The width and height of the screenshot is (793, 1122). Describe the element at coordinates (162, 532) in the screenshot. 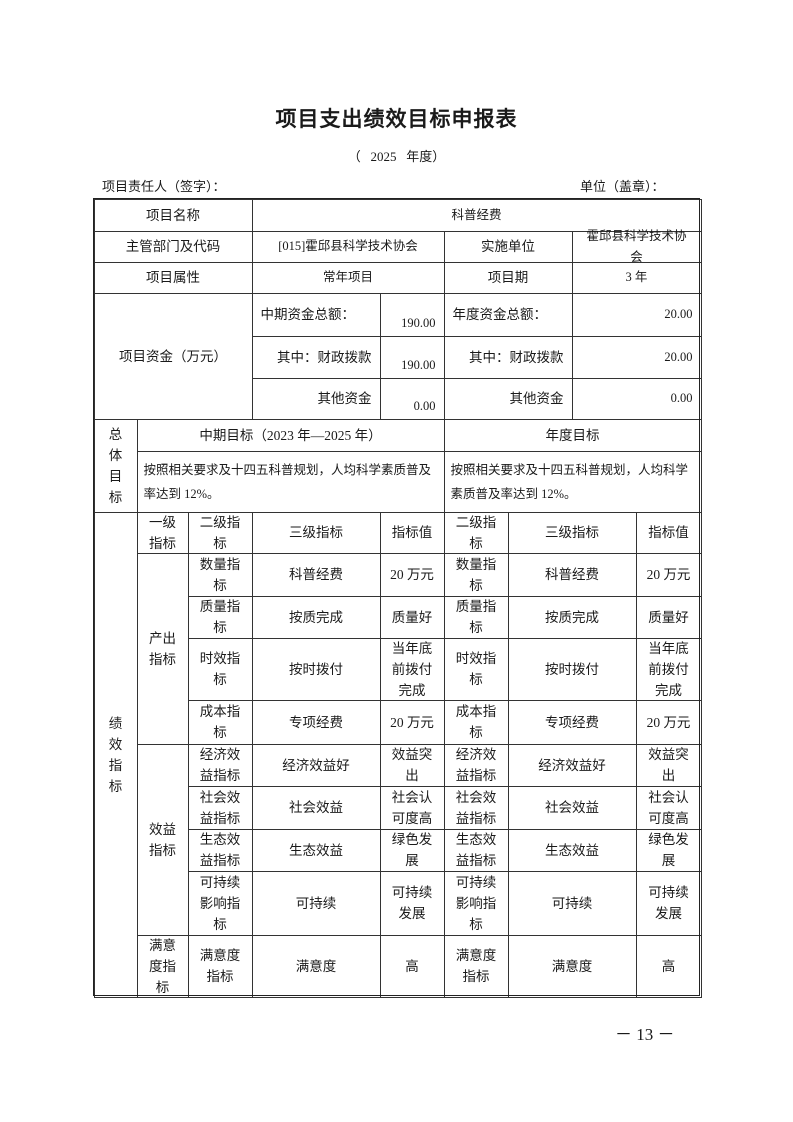

I see `header-level1: 一级指标` at that location.